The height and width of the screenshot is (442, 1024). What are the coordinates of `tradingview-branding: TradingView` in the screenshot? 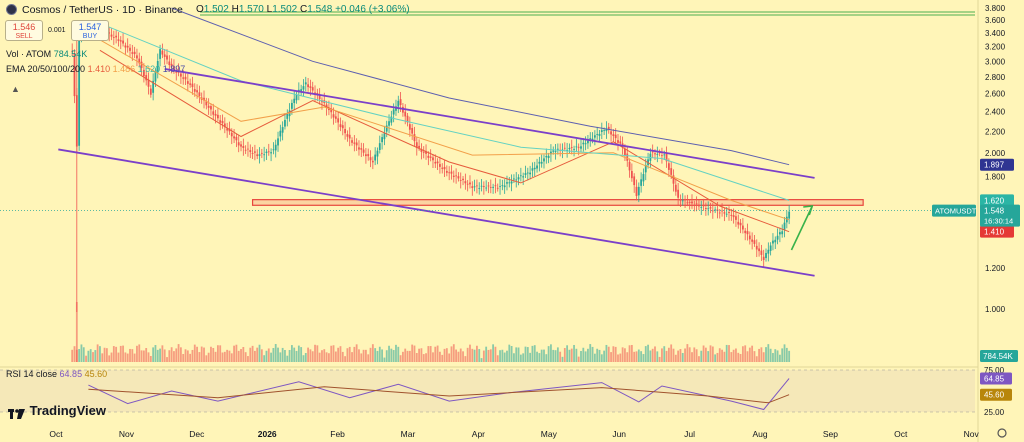 It's located at (57, 411).